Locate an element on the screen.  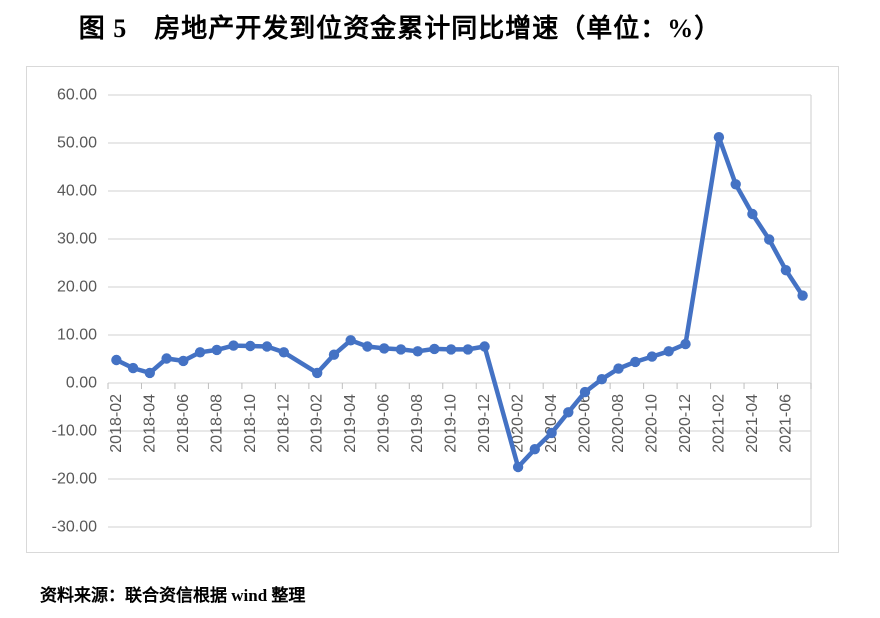
x-tick-label: 2019-12 is located at coordinates (484, 423).